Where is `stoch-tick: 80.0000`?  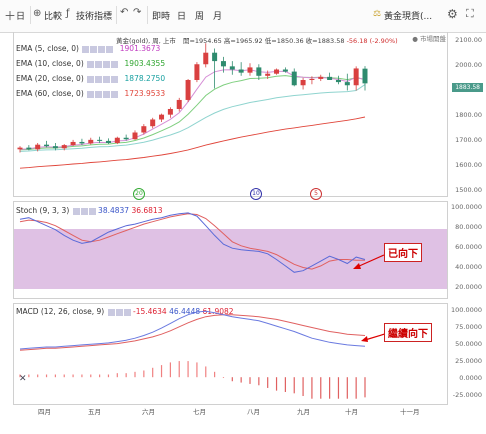 stoch-tick: 80.0000 is located at coordinates (468, 227).